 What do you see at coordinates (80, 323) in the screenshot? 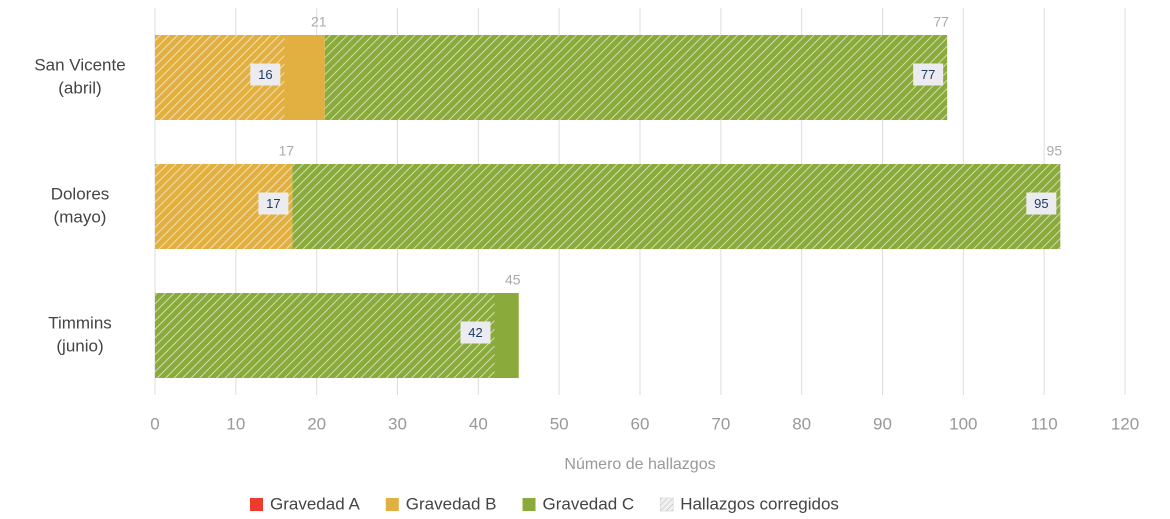
I see `y-tick-label-line: Timmins` at bounding box center [80, 323].